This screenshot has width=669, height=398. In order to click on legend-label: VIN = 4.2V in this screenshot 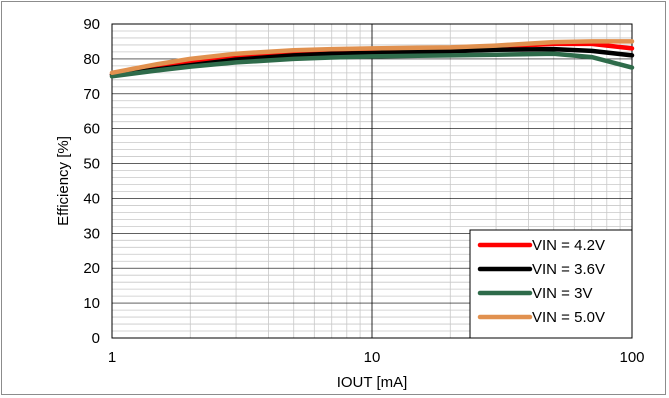, I will do `click(568, 245)`.